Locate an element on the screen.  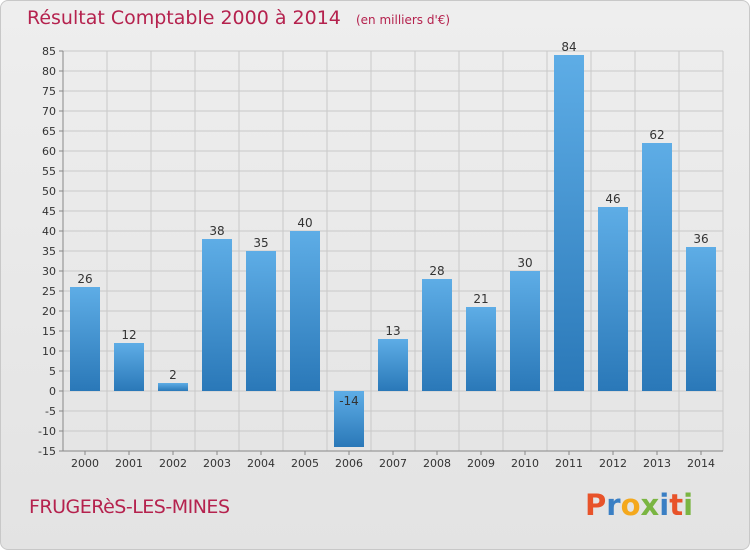
x-tick-label: 2006 is located at coordinates (349, 463).